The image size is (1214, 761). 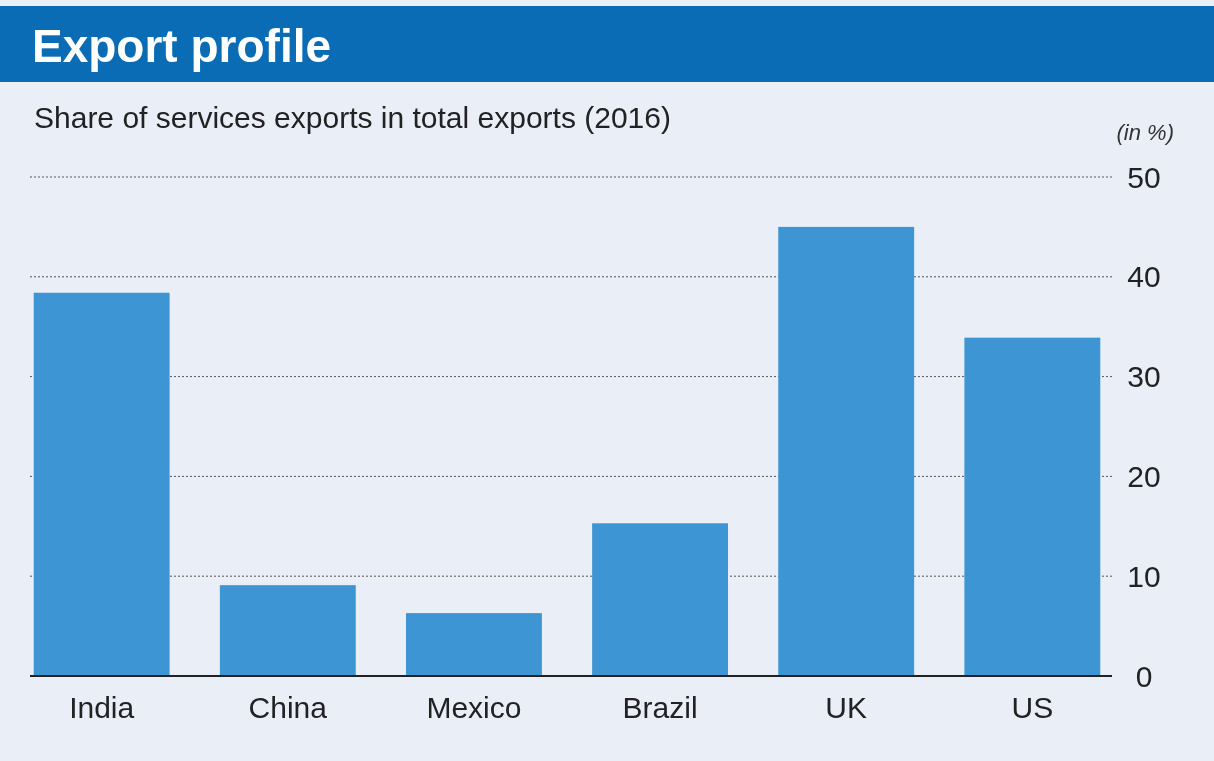 I want to click on x-tick-label: Brazil, so click(x=660, y=707).